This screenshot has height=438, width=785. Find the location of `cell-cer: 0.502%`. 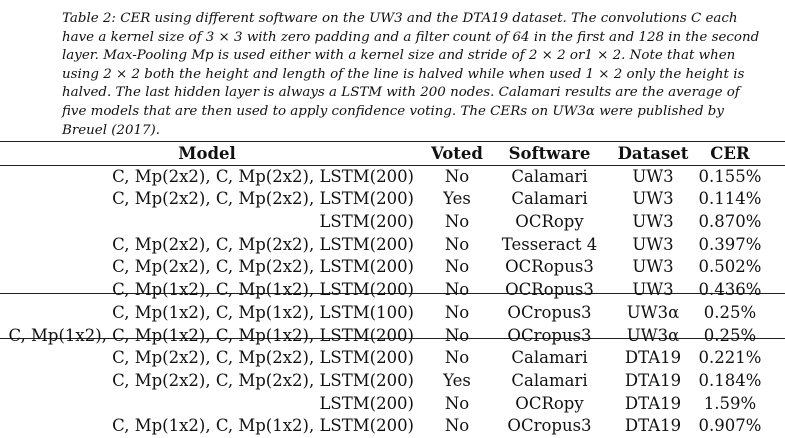

cell-cer: 0.502% is located at coordinates (730, 267).